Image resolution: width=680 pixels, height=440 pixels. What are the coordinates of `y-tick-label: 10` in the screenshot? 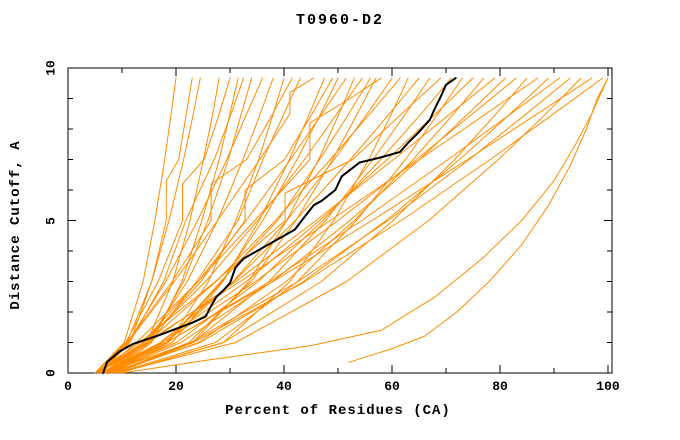 It's located at (51, 68).